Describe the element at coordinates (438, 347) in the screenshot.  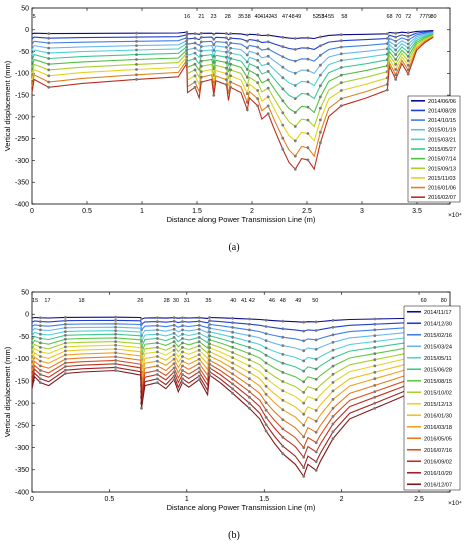
I see `legend-entry: 2015/03/24` at that location.